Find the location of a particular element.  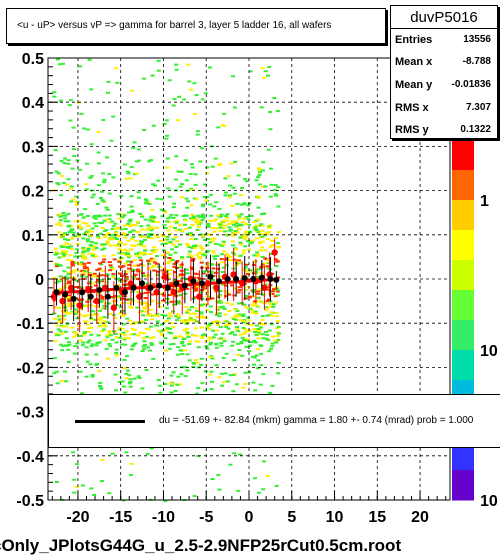

stat-value: 13556 is located at coordinates (477, 39).